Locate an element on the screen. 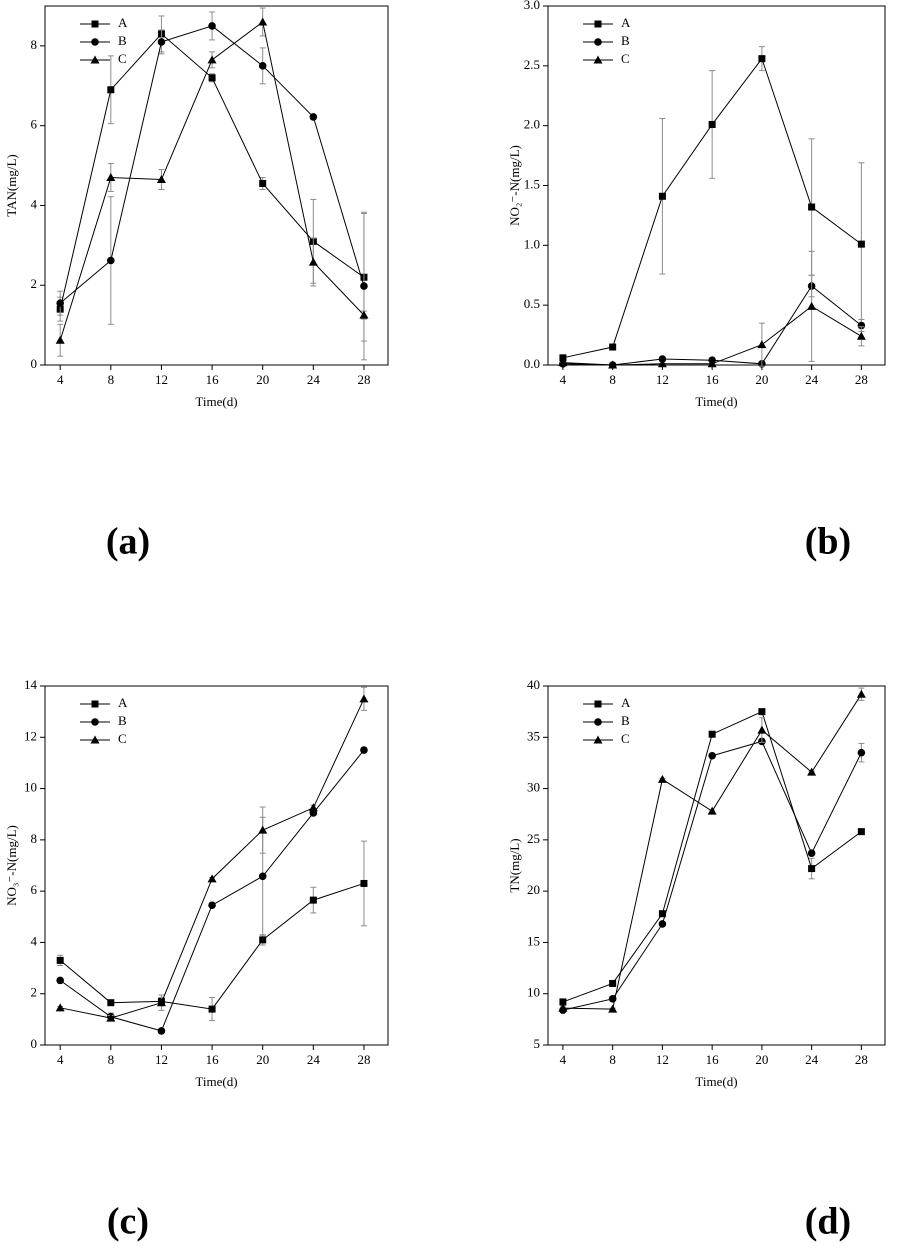  y-axis-label: TN(mg/L) is located at coordinates (514, 865).